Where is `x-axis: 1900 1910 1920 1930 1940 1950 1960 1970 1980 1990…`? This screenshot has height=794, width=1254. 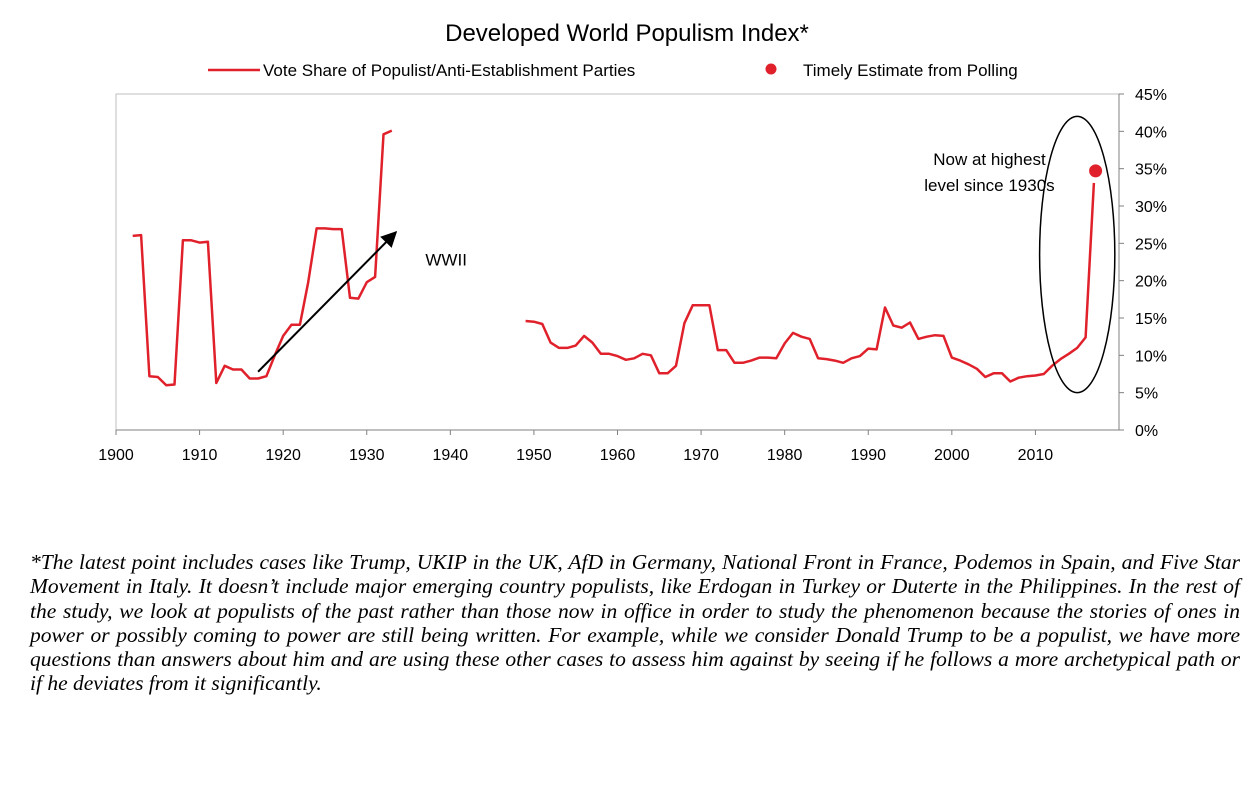
x-axis: 1900 1910 1920 1930 1940 1950 1960 1970 1980 1990… is located at coordinates (608, 446).